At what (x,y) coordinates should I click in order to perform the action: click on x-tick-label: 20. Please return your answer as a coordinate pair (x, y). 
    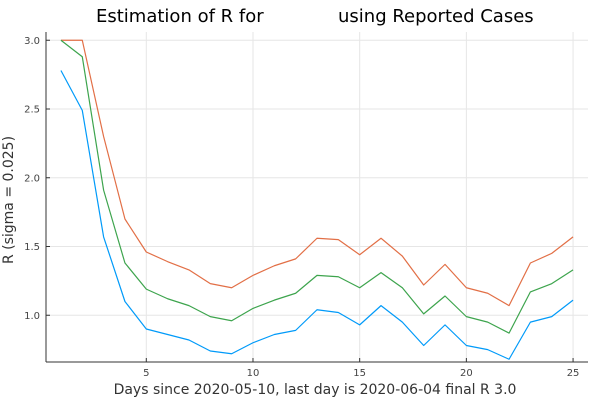
    Looking at the image, I should click on (466, 373).